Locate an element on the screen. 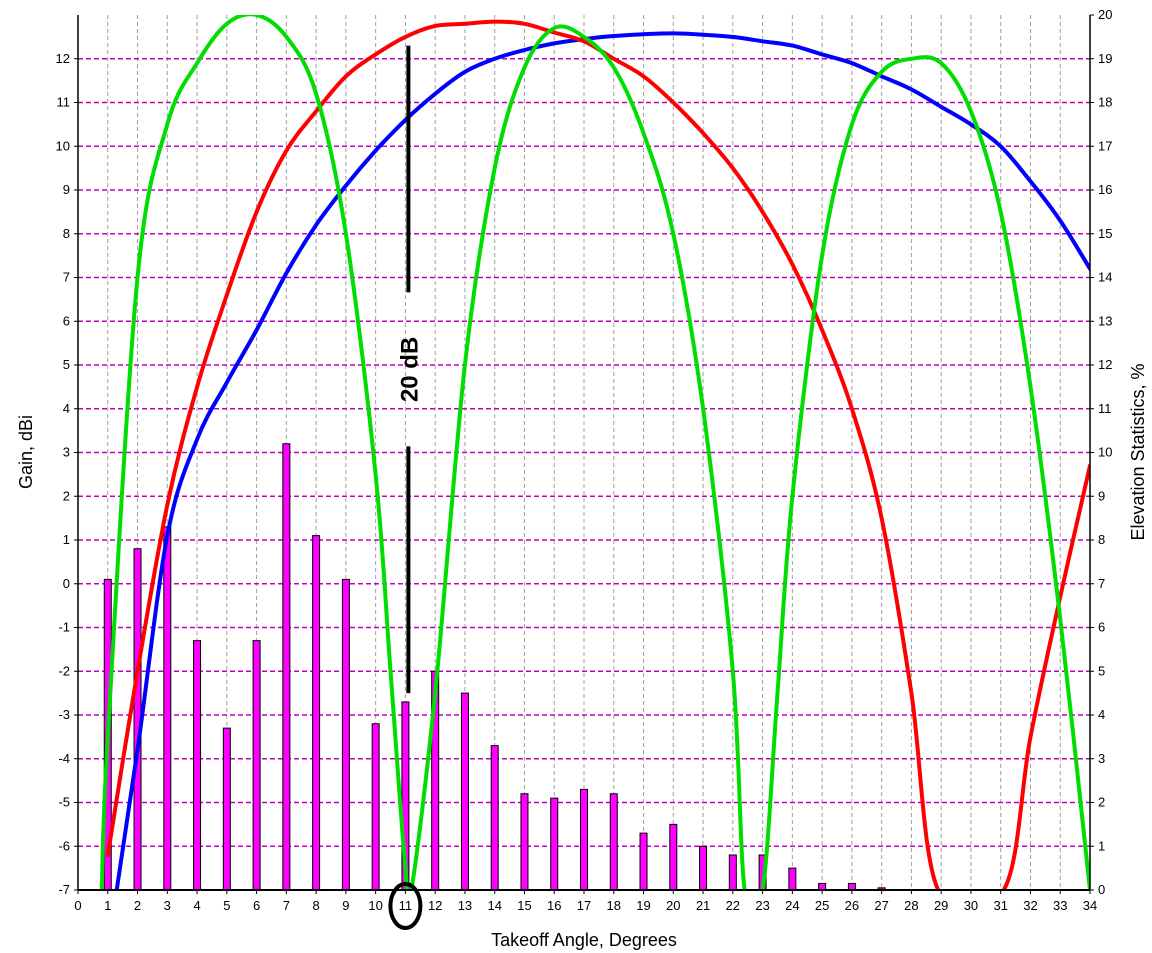 This screenshot has width=1152, height=953. annotation-circle is located at coordinates (405, 906).